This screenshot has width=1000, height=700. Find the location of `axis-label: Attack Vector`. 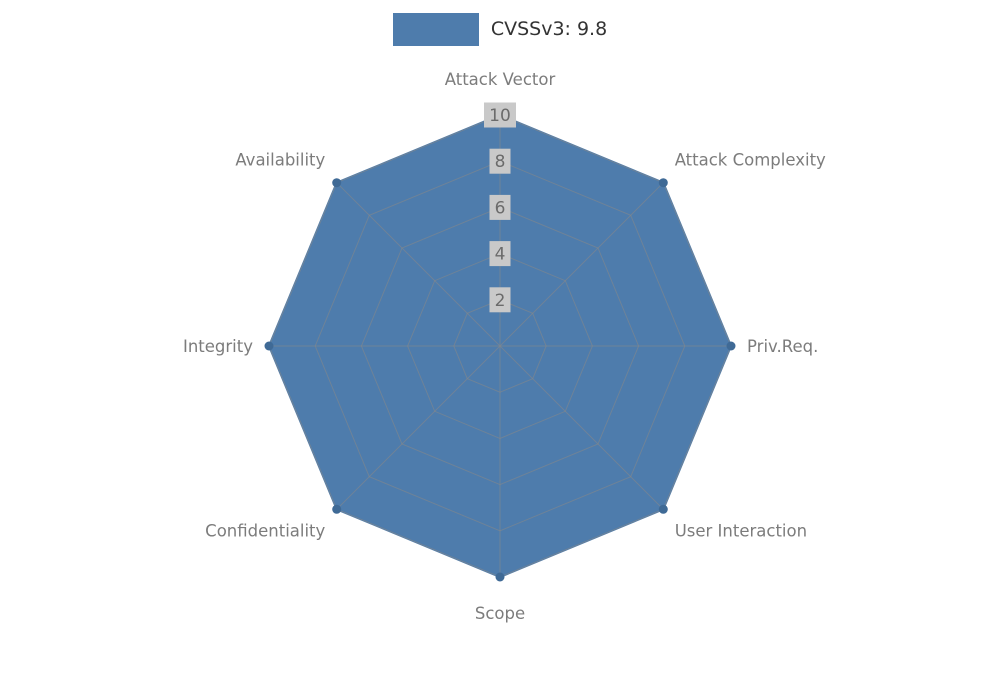

axis-label: Attack Vector is located at coordinates (500, 79).